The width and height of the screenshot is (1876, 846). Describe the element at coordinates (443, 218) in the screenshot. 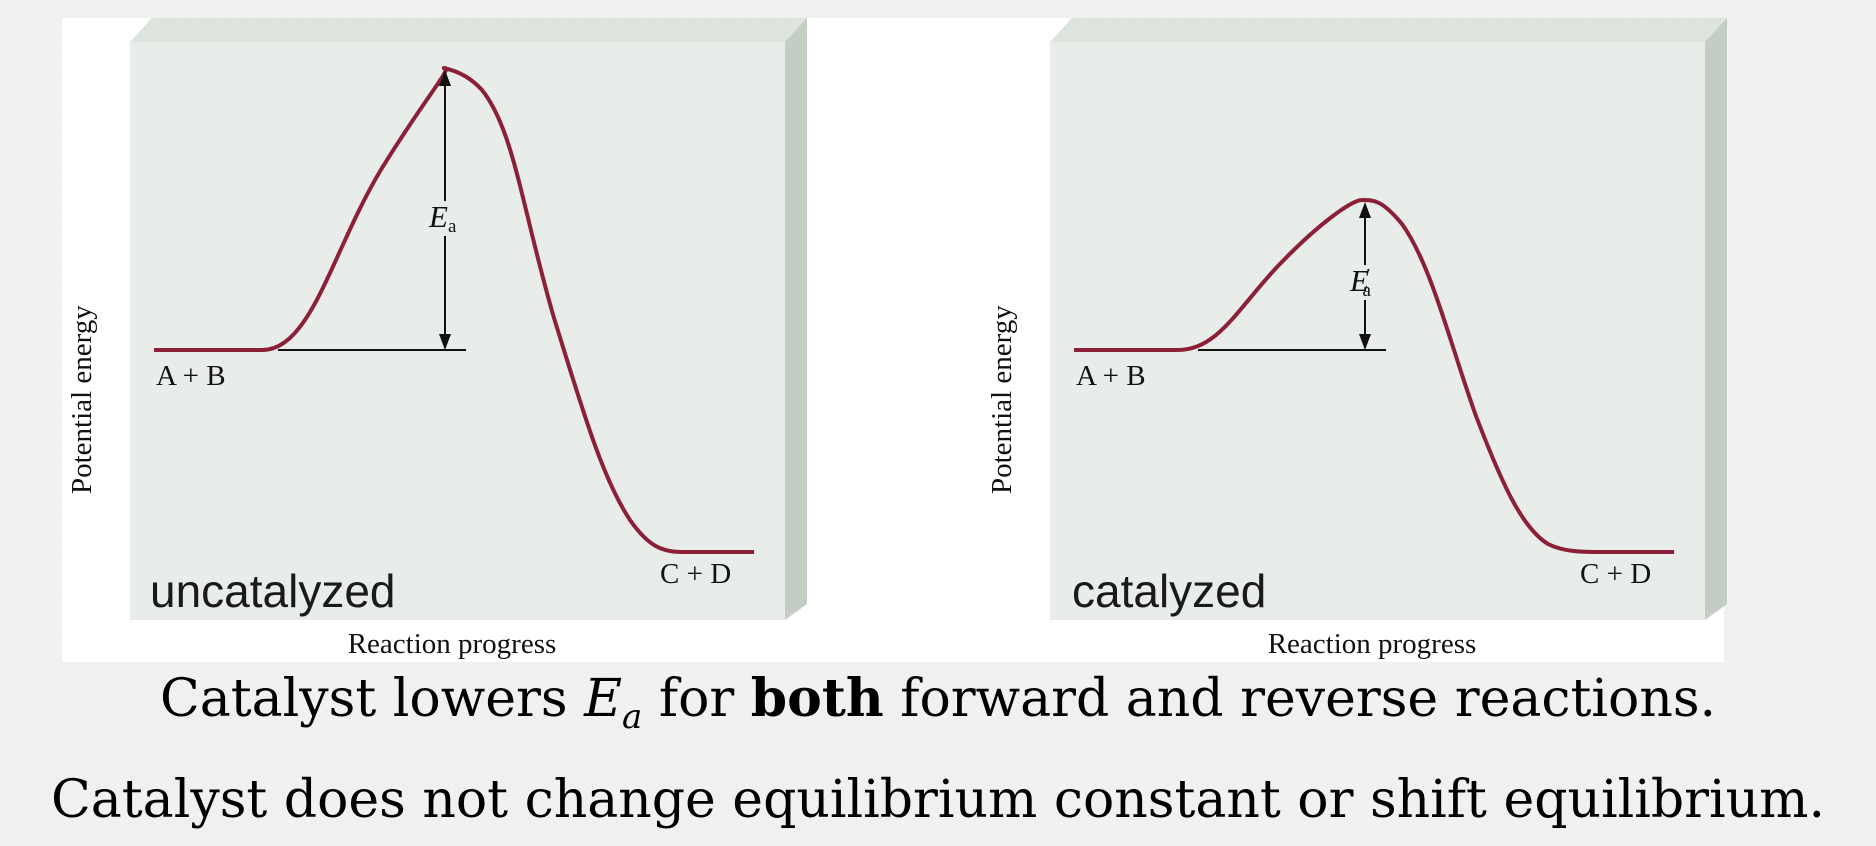

I see `activation-energy-label: Ea` at that location.